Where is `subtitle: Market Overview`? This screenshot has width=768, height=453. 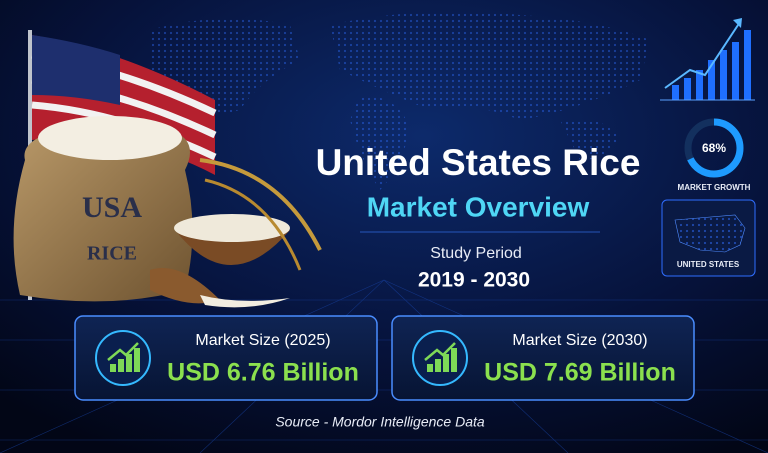 subtitle: Market Overview is located at coordinates (478, 206).